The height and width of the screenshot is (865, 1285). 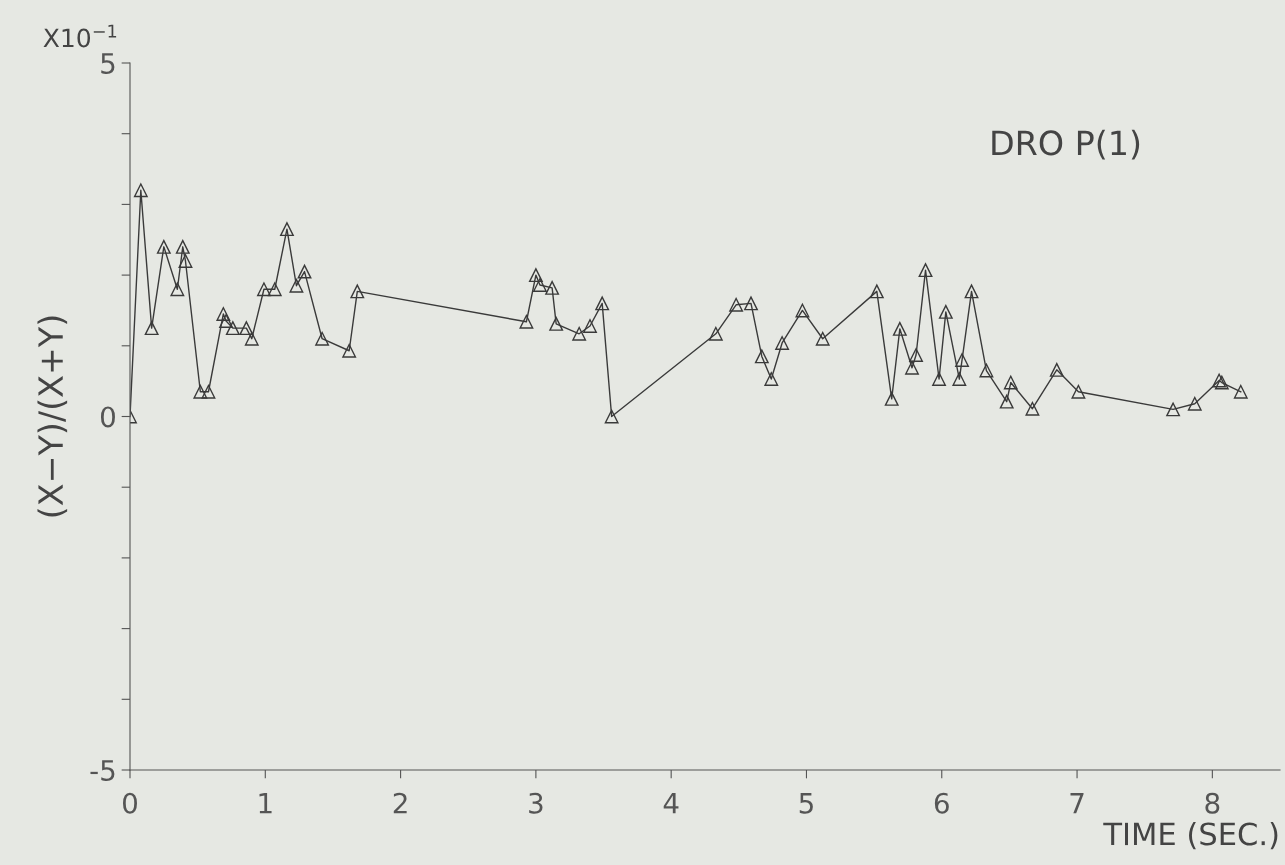 I want to click on x-tick-label: 4, so click(x=671, y=803).